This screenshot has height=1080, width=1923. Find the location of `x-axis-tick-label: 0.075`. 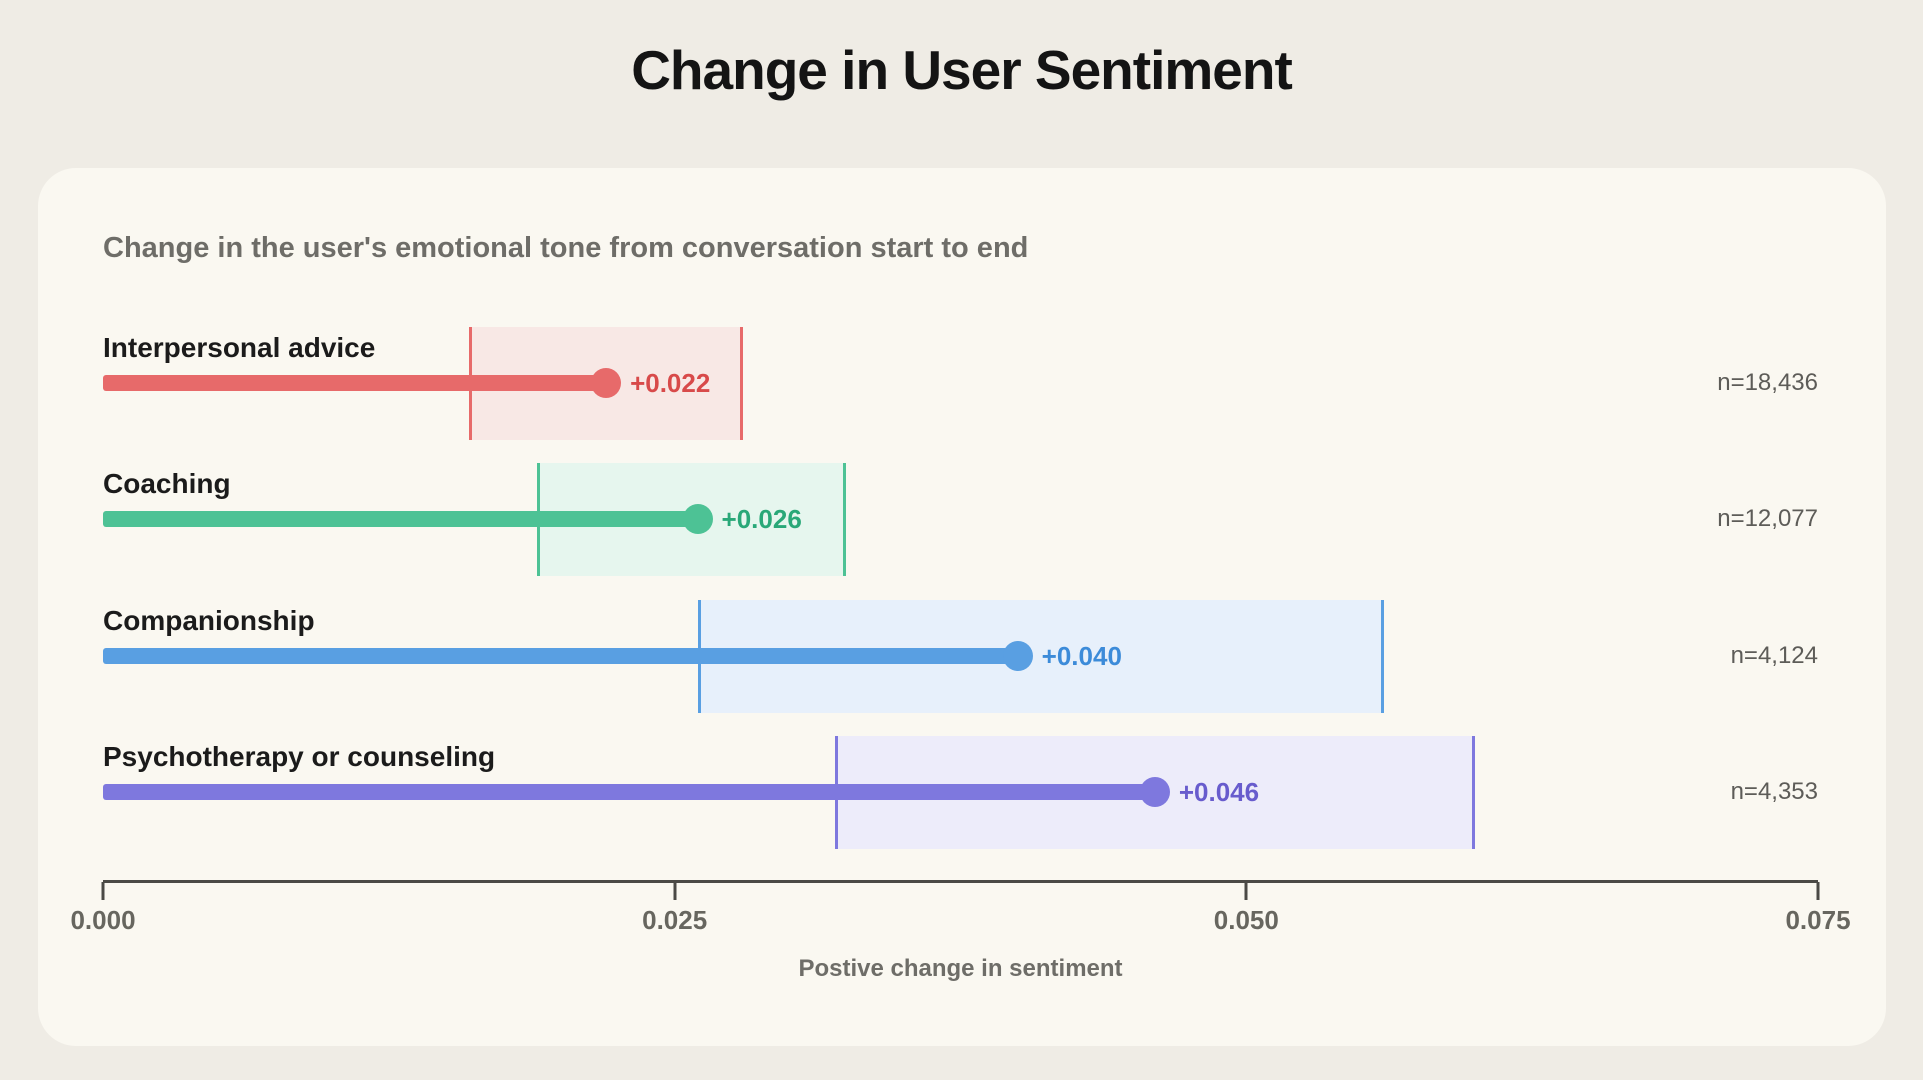

x-axis-tick-label: 0.075 is located at coordinates (1818, 920).